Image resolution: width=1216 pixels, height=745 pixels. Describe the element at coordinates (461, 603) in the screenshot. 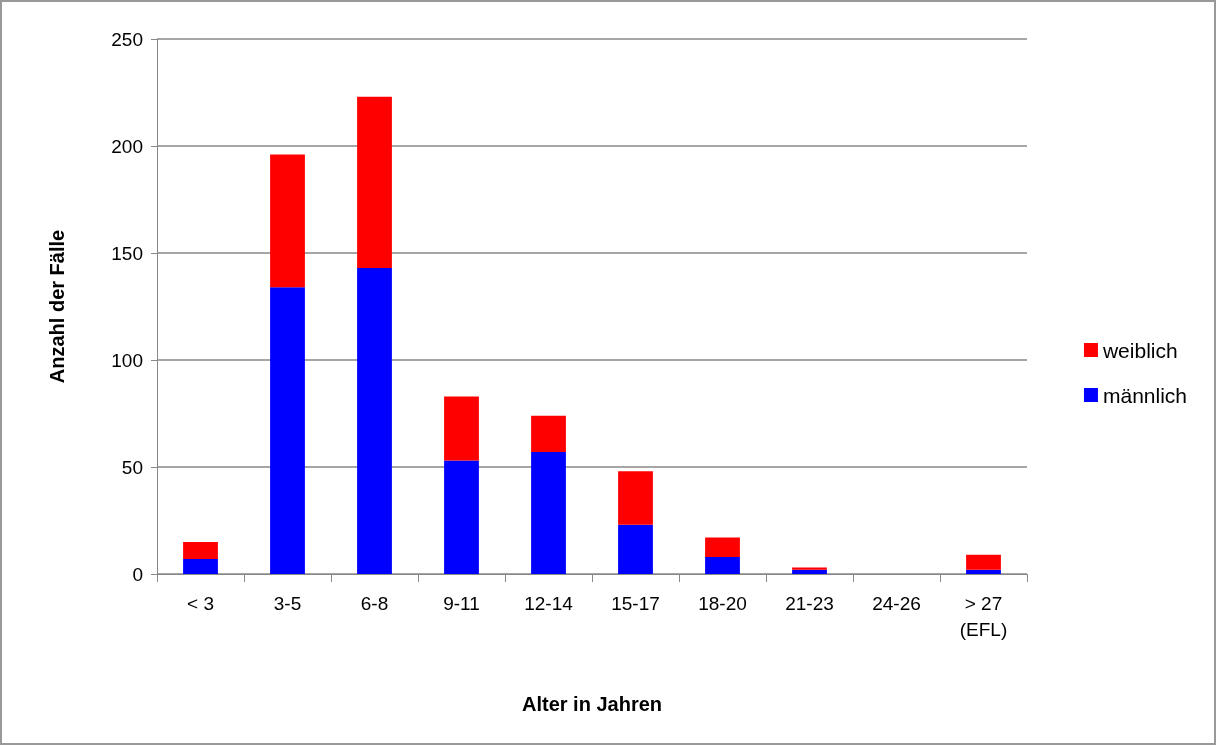

I see `x-tick-label: 9-11` at that location.